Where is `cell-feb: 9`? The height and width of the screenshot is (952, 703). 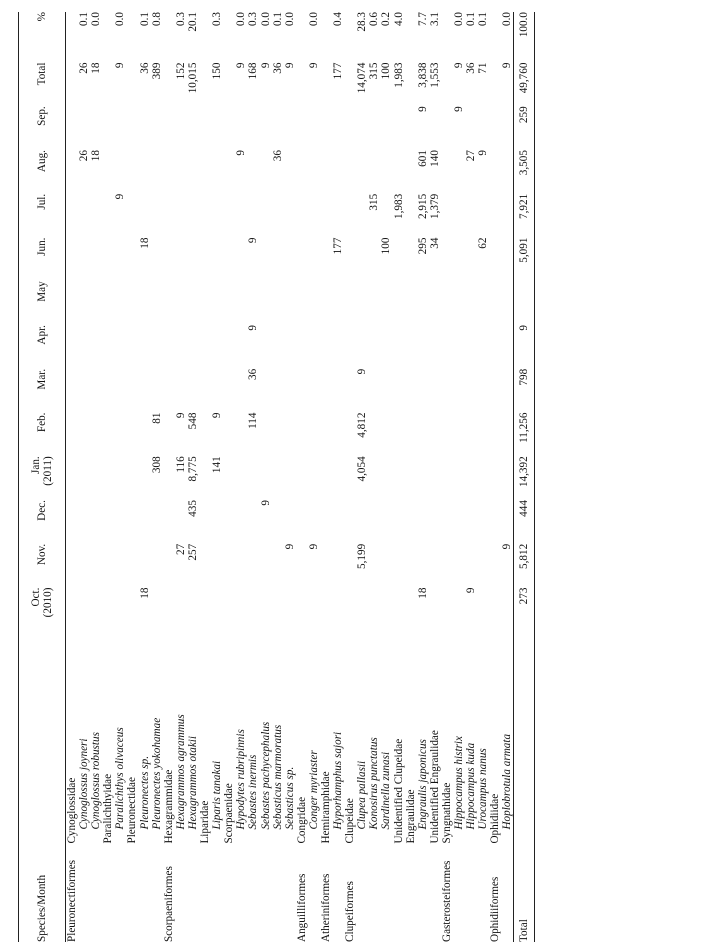 cell-feb: 9 is located at coordinates (217, 415).